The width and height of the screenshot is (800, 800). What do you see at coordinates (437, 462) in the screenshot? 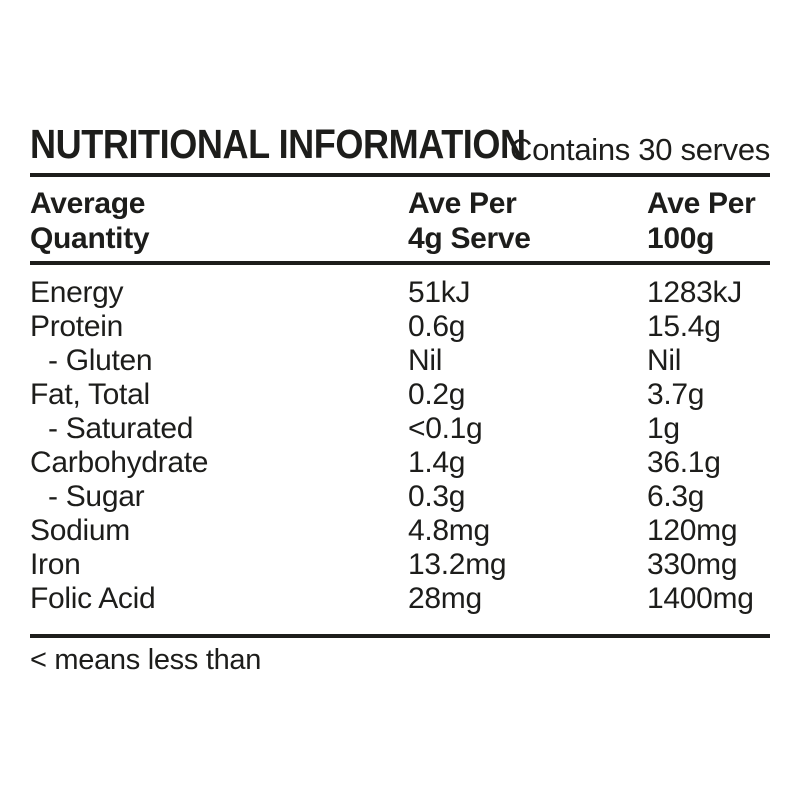
I see `value-per-serve: 1.4g` at bounding box center [437, 462].